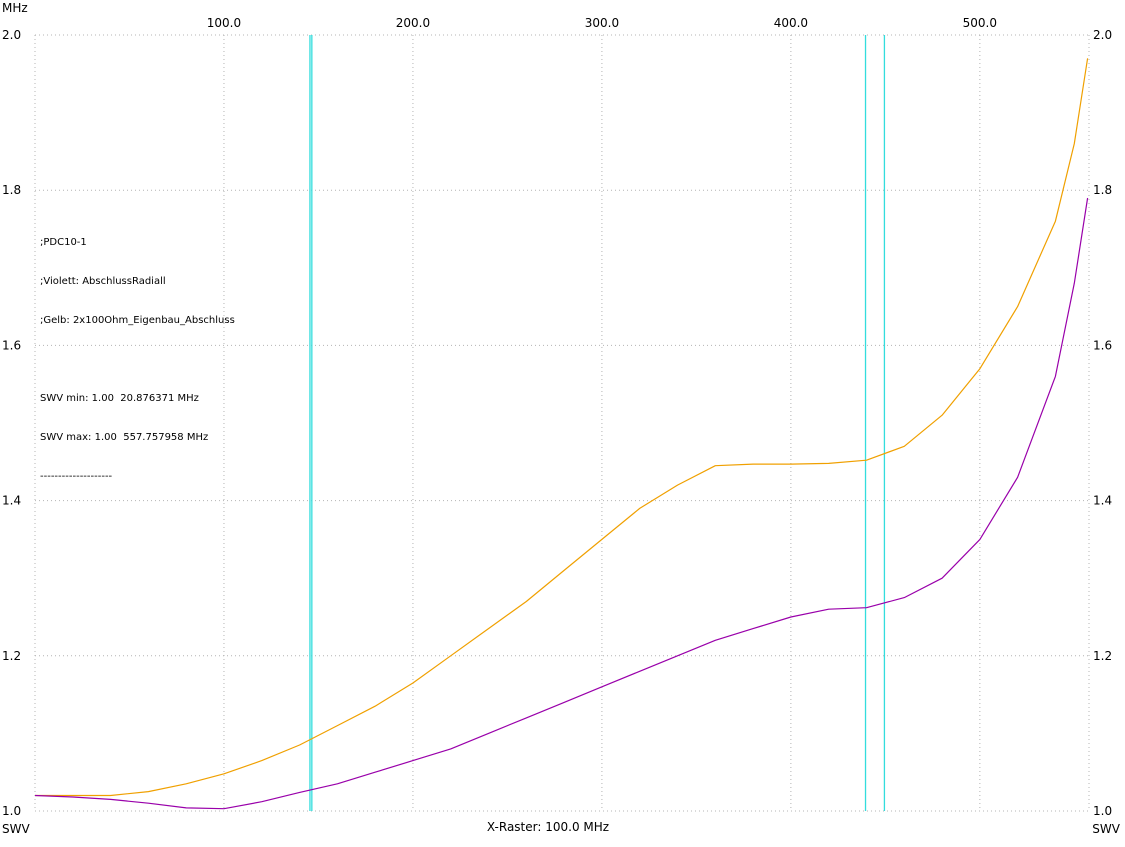 The width and height of the screenshot is (1125, 847). Describe the element at coordinates (791, 23) in the screenshot. I see `x-tick-label: 400.0` at that location.